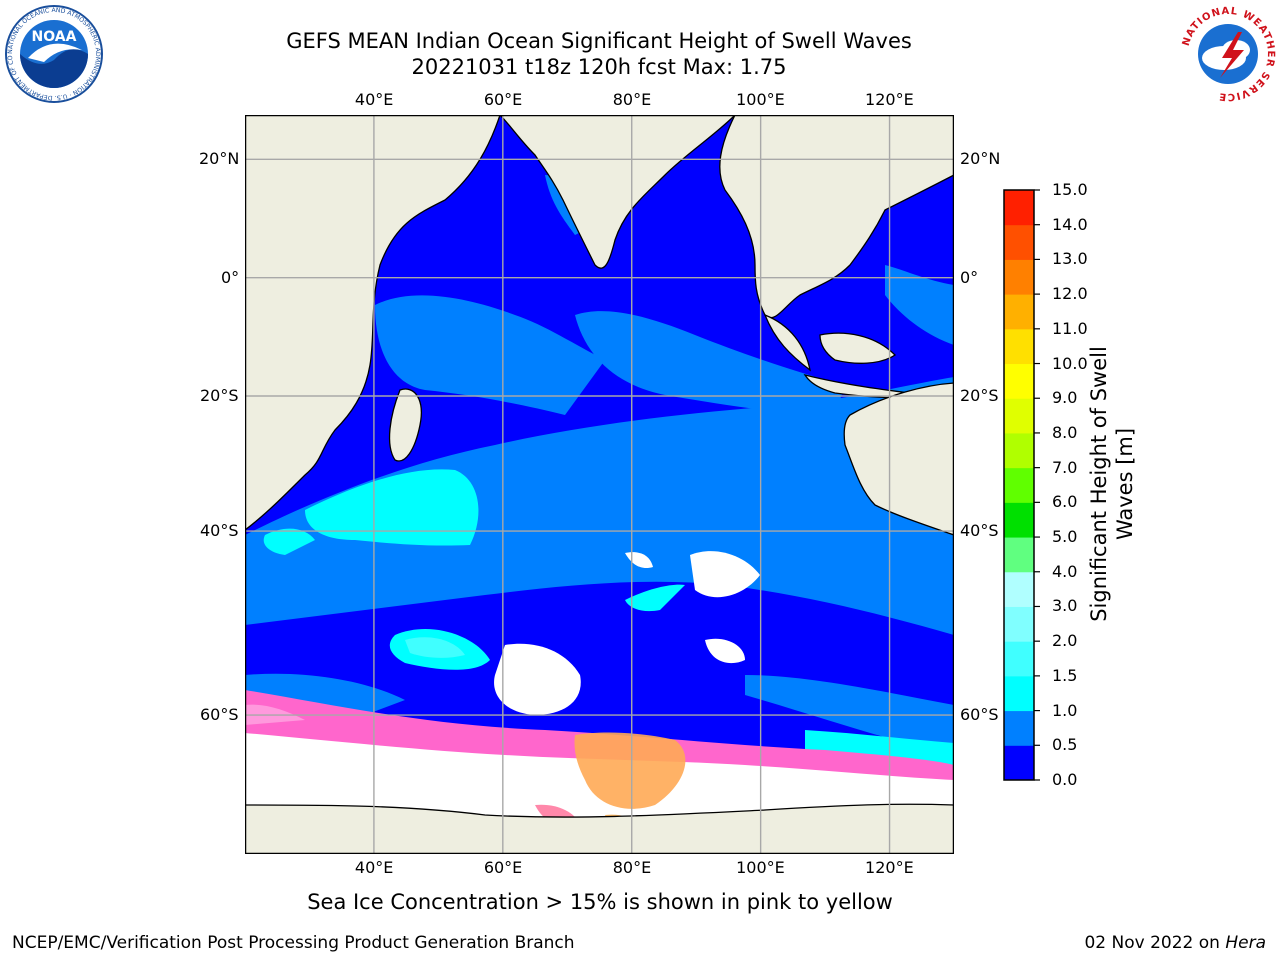 This screenshot has width=1280, height=960. Describe the element at coordinates (889, 867) in the screenshot. I see `lon-label-bottom: 120°E` at that location.